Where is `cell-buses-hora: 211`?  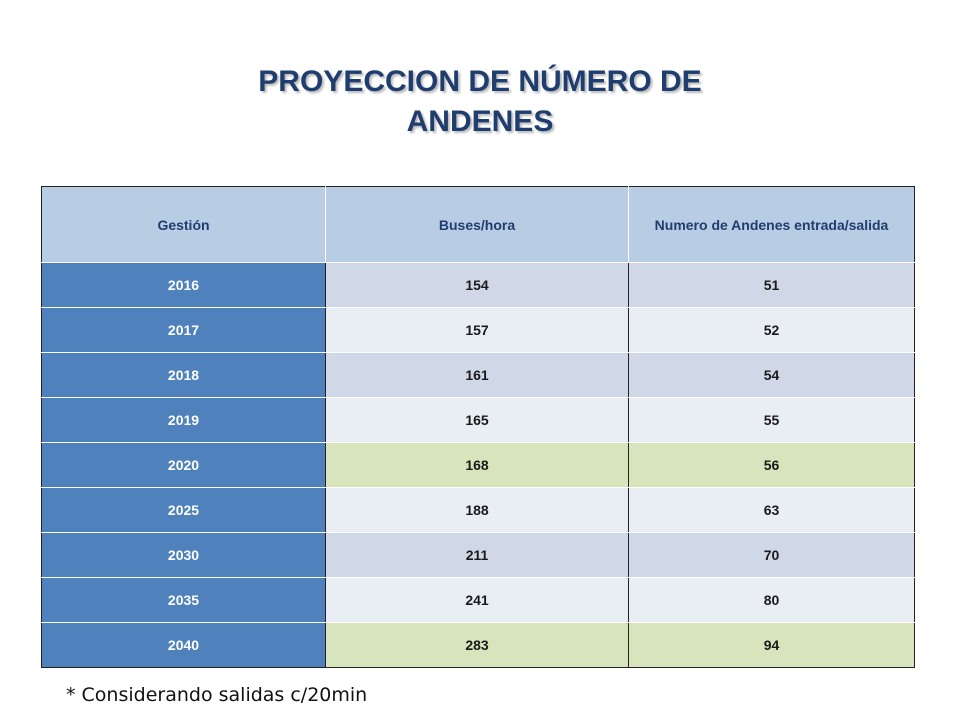
cell-buses-hora: 211 is located at coordinates (477, 555).